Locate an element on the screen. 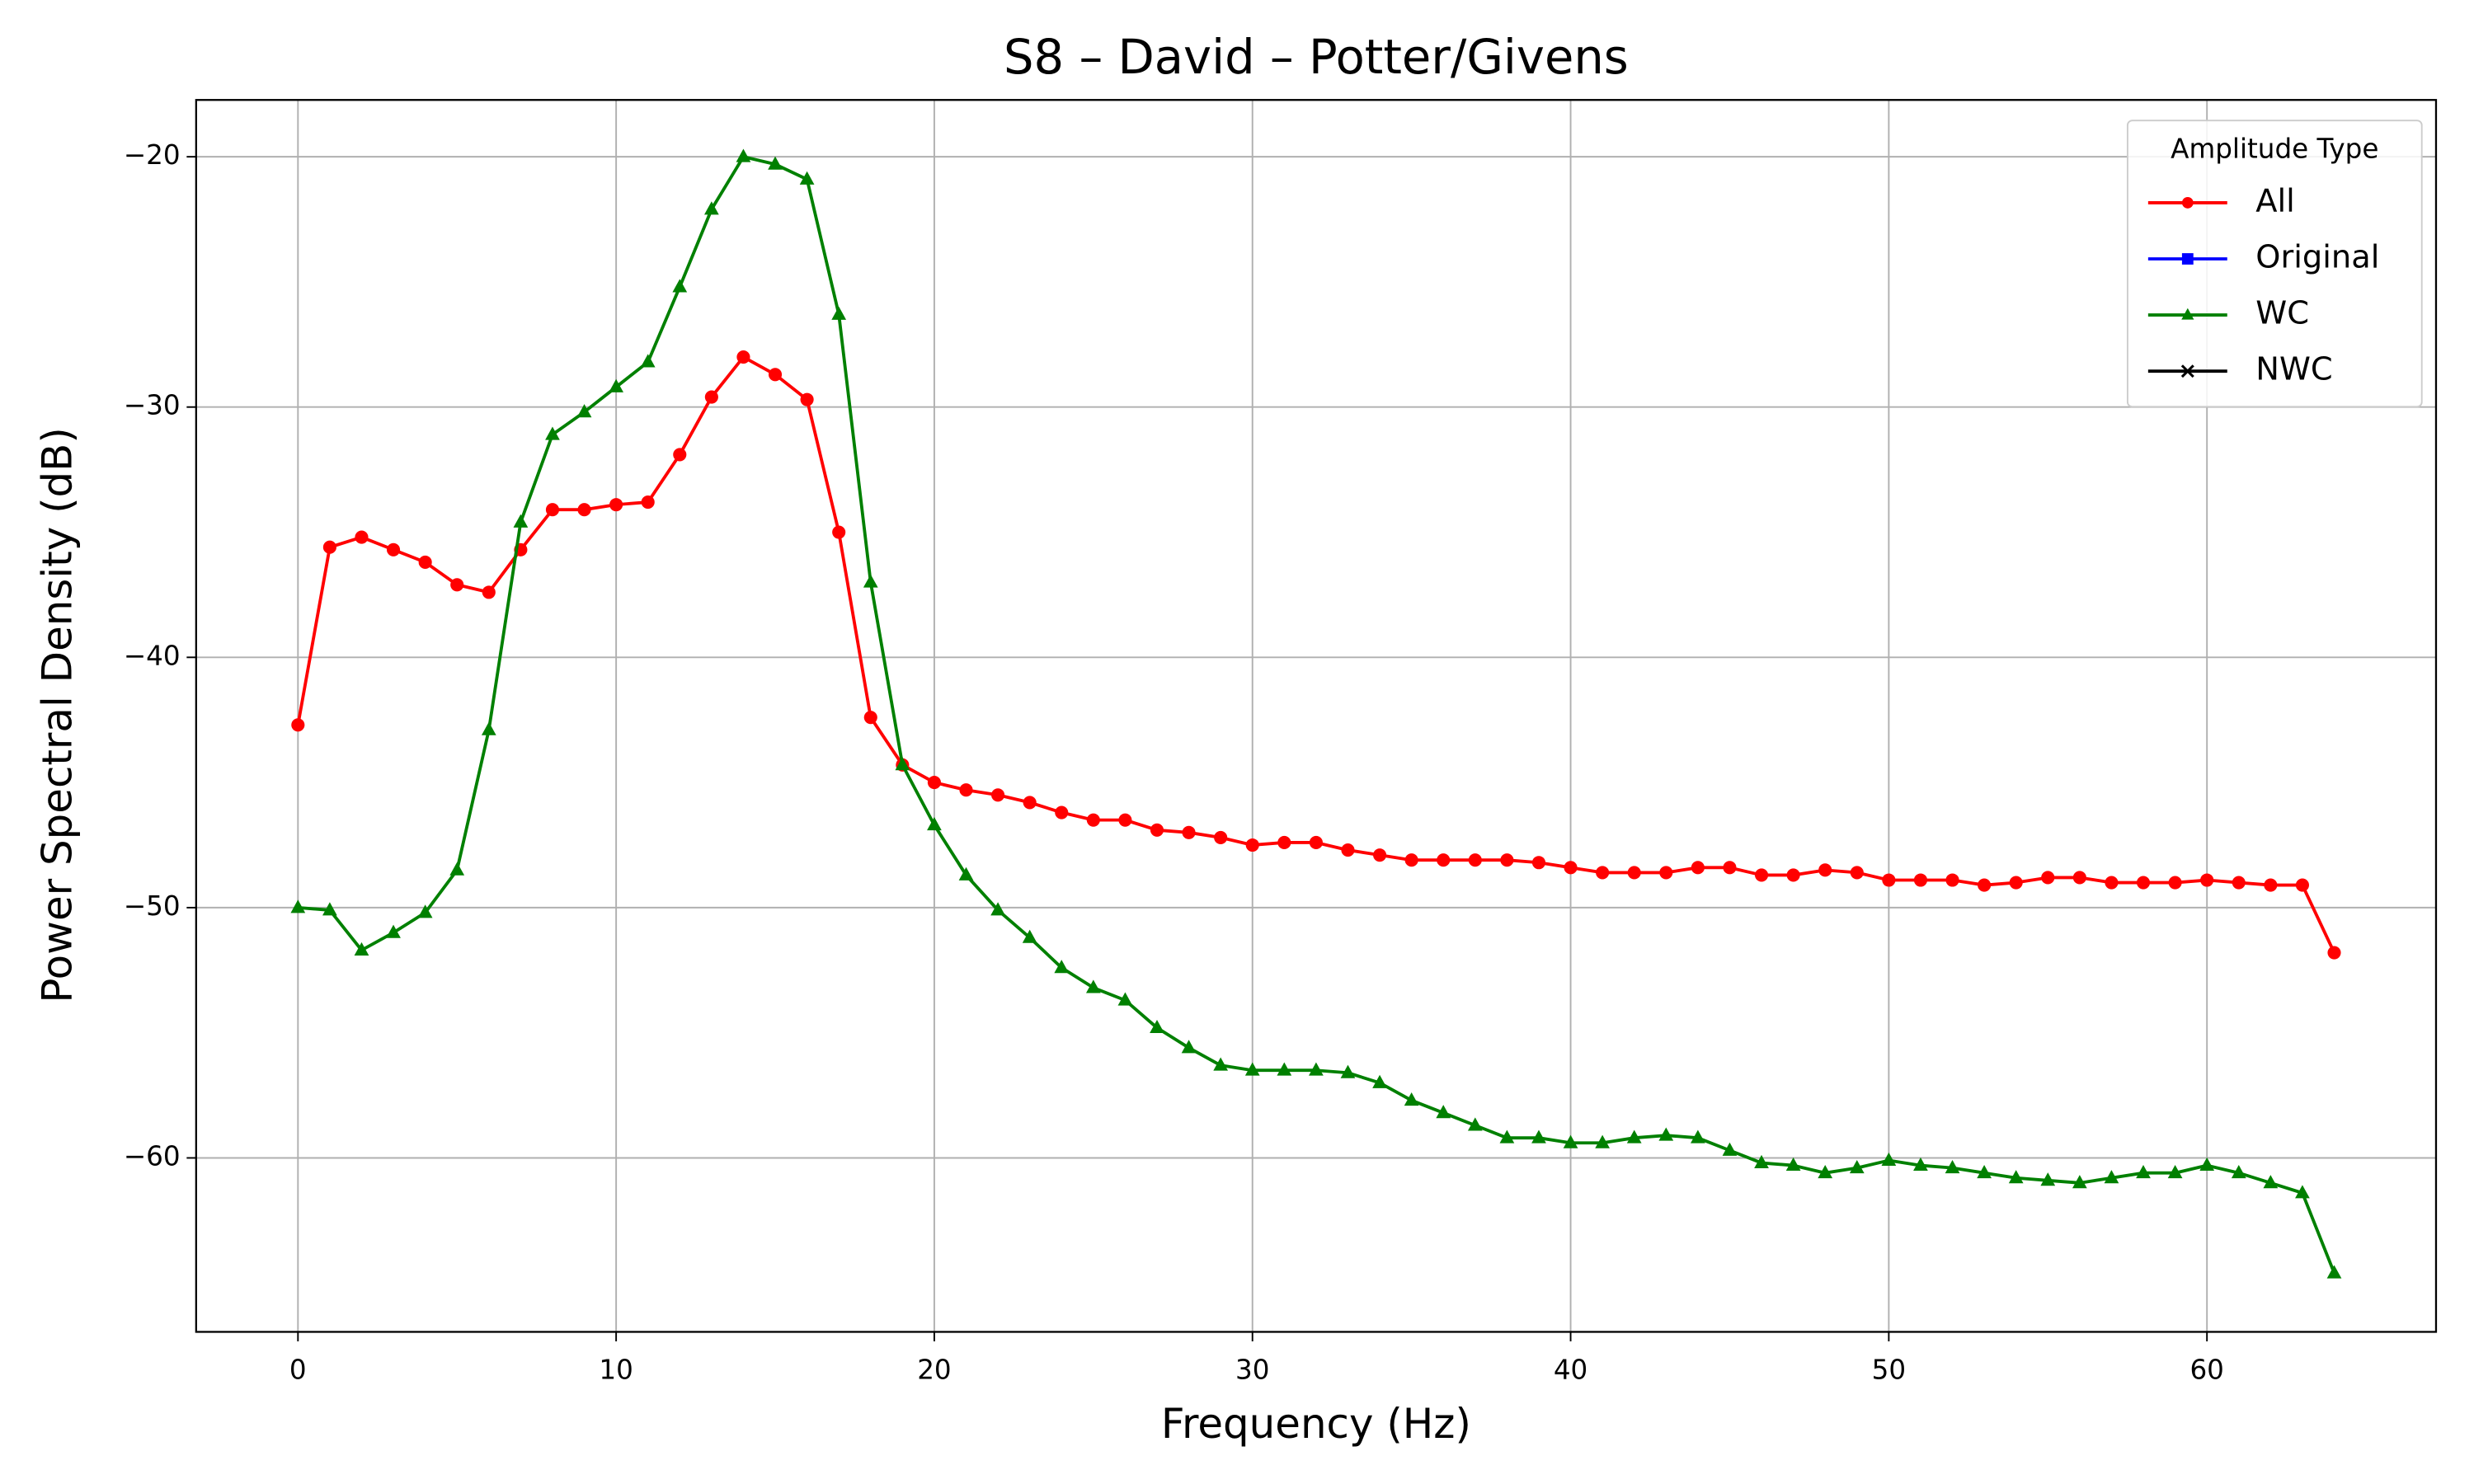 The image size is (2474, 1484). legend-box is located at coordinates (2274, 264).